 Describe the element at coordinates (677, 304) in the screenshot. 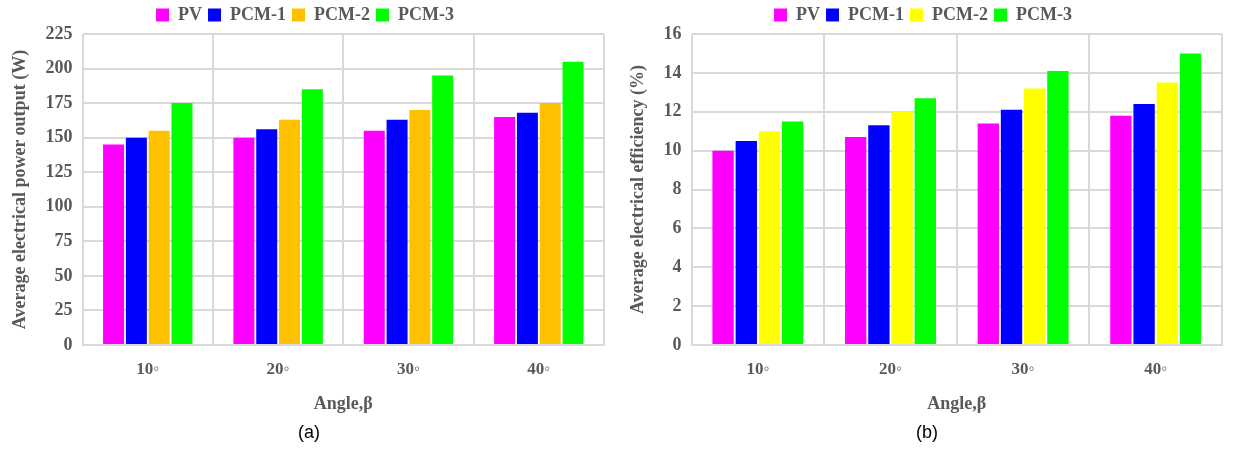

I see `y-tick-label: 2` at that location.